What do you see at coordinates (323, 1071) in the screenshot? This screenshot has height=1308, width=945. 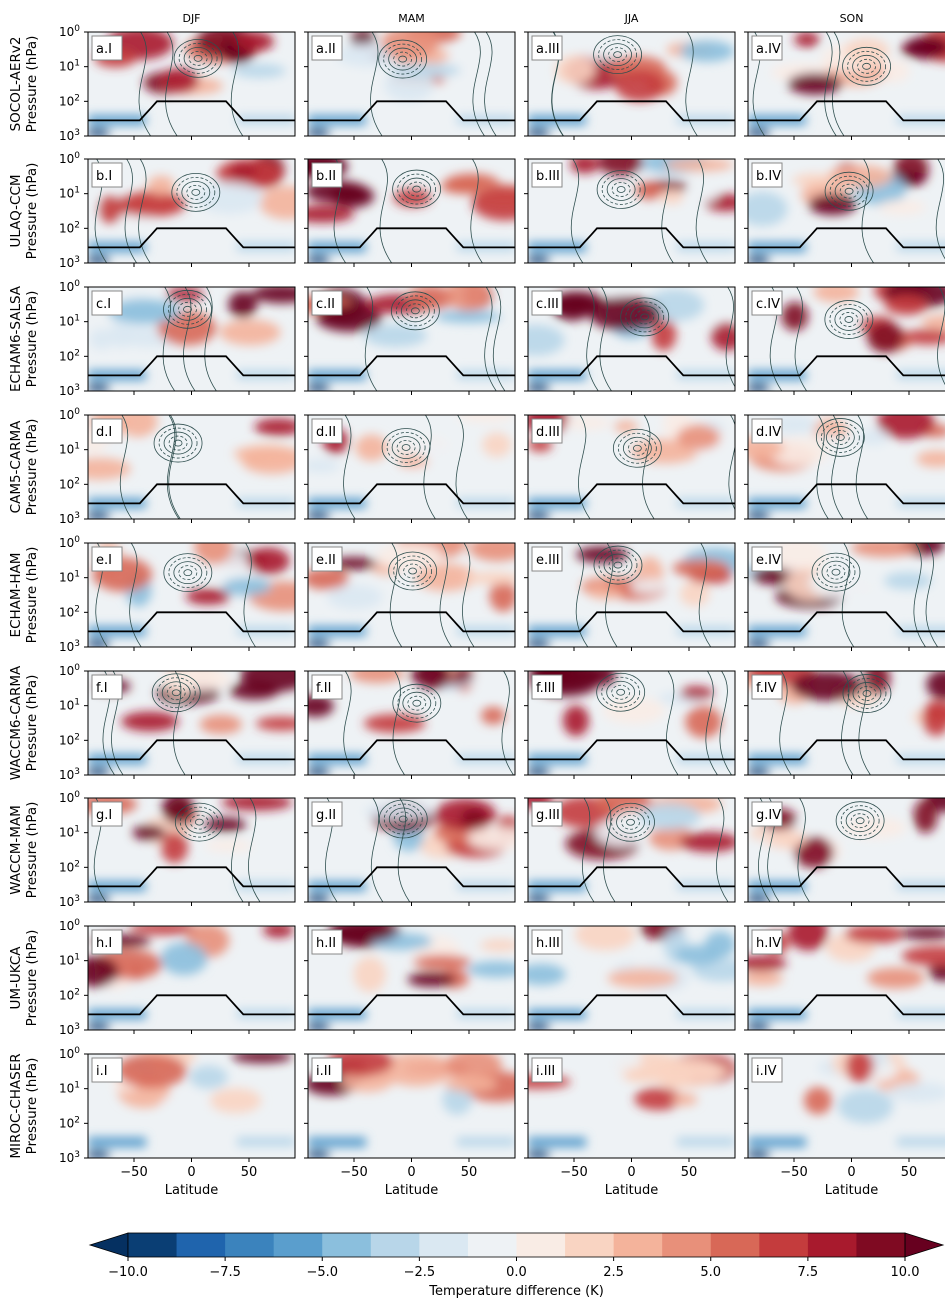 I see `svg-text: i.II` at bounding box center [323, 1071].